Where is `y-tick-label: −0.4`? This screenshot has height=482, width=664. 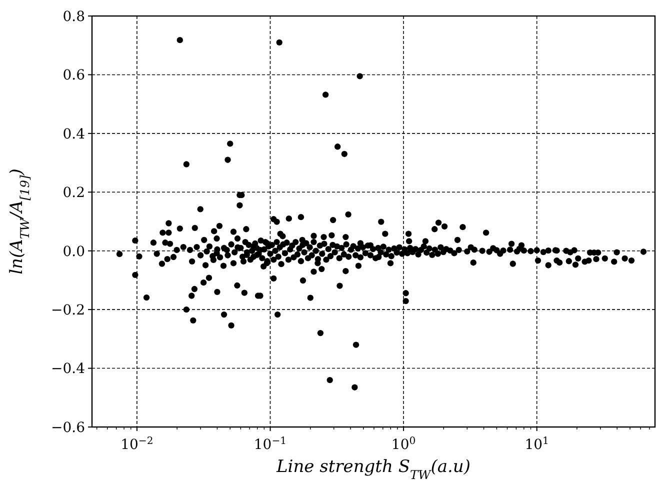
y-tick-label: −0.4 is located at coordinates (68, 369).